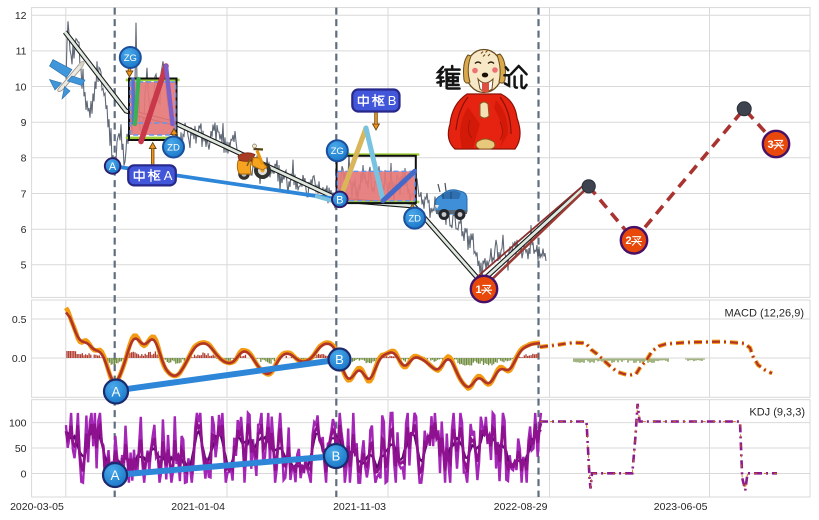 The width and height of the screenshot is (819, 520). Describe the element at coordinates (24, 230) in the screenshot. I see `svg-text: 6` at that location.